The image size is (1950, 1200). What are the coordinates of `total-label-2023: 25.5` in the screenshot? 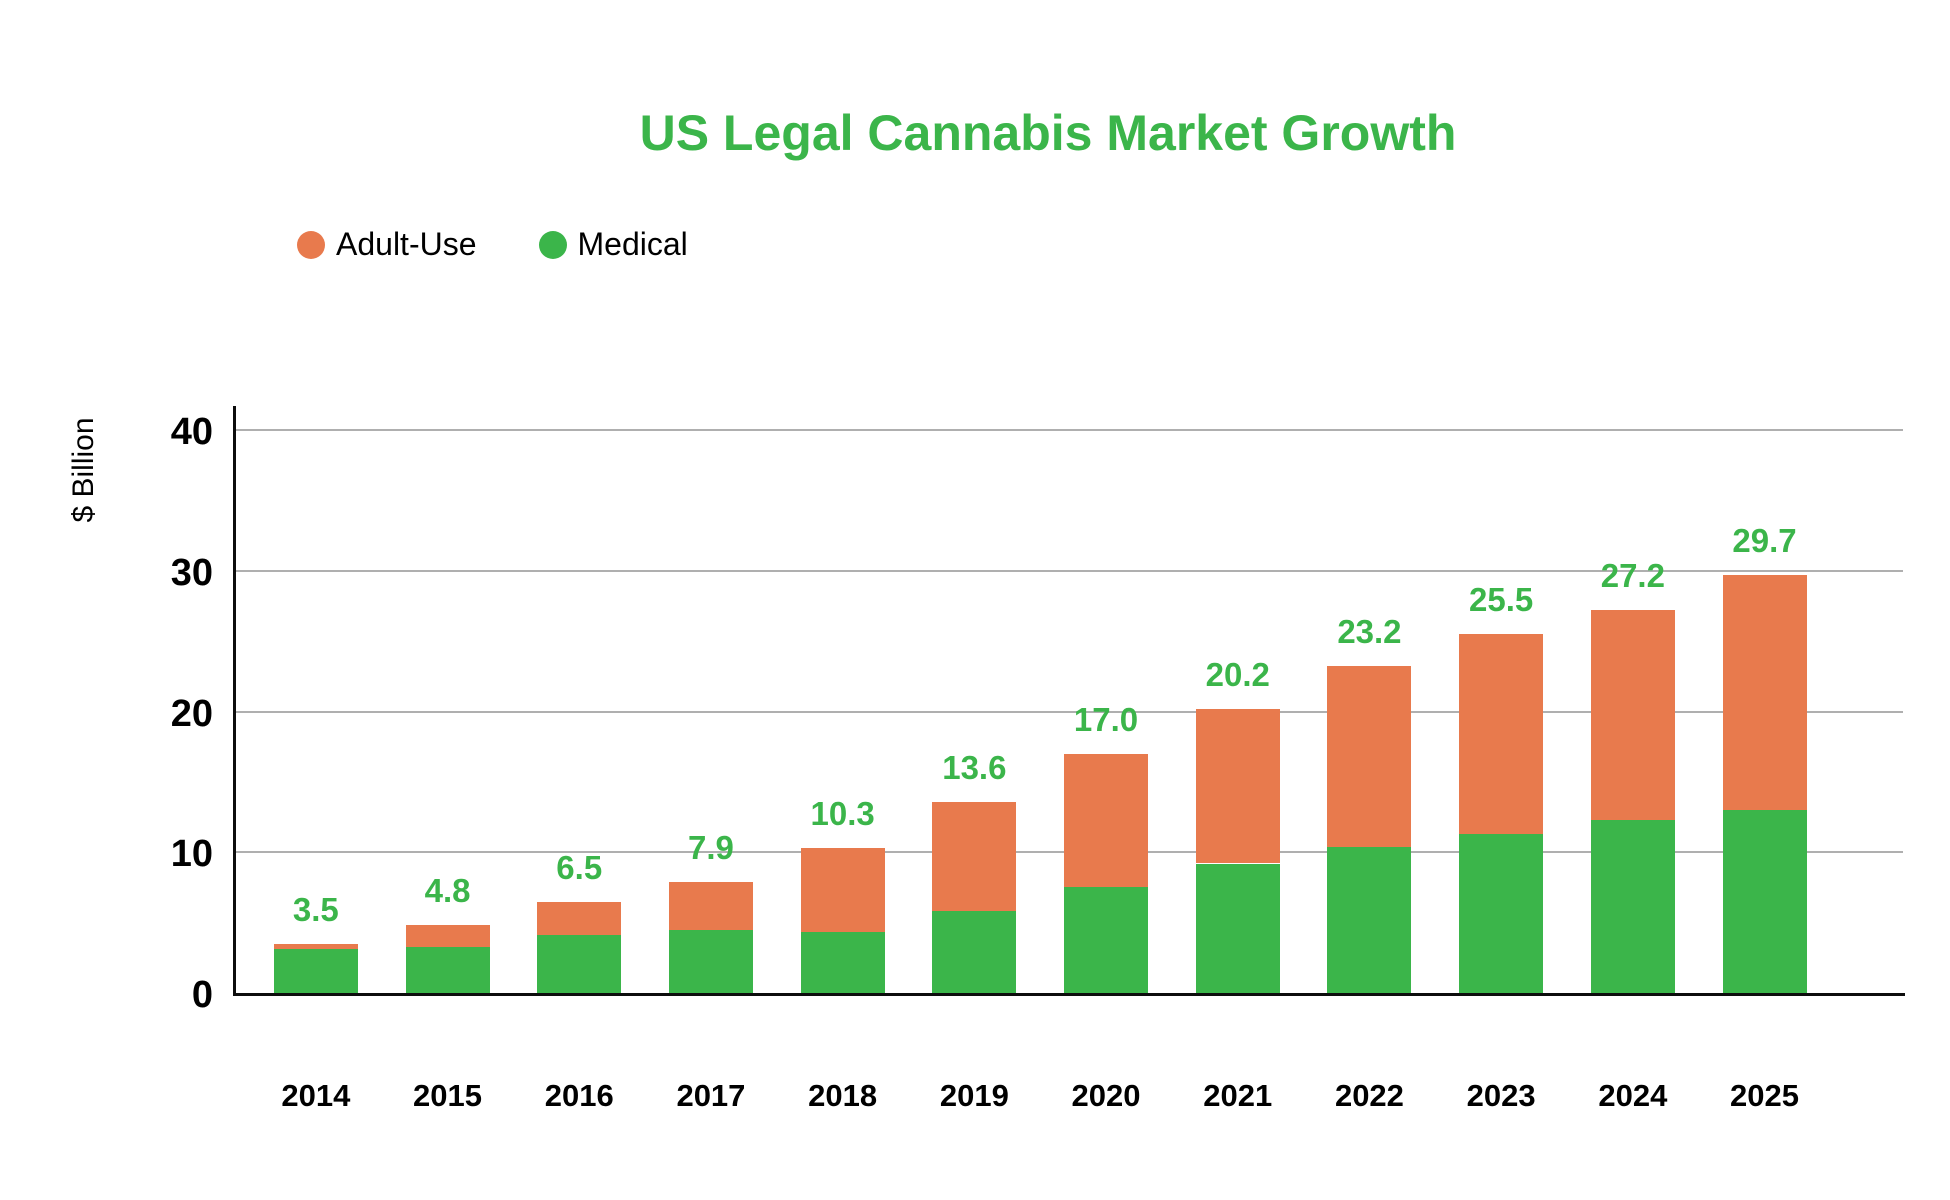 It's located at (1501, 600).